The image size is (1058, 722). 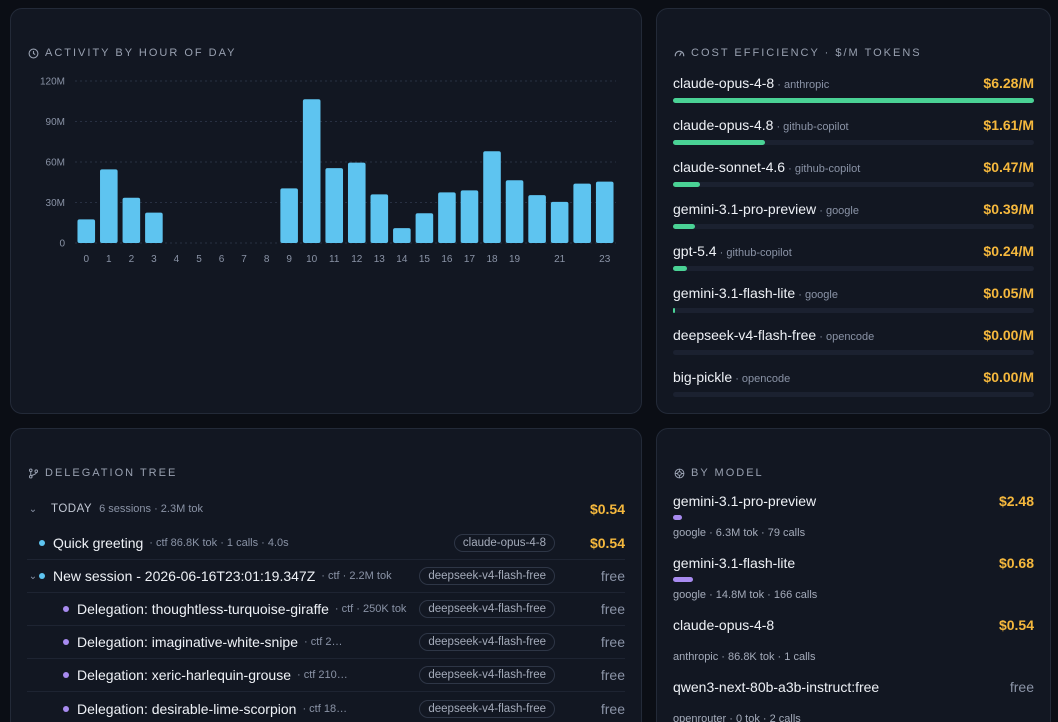 I want to click on cost-row-line: big-pickle · opencode $0.00/M, so click(x=853, y=378).